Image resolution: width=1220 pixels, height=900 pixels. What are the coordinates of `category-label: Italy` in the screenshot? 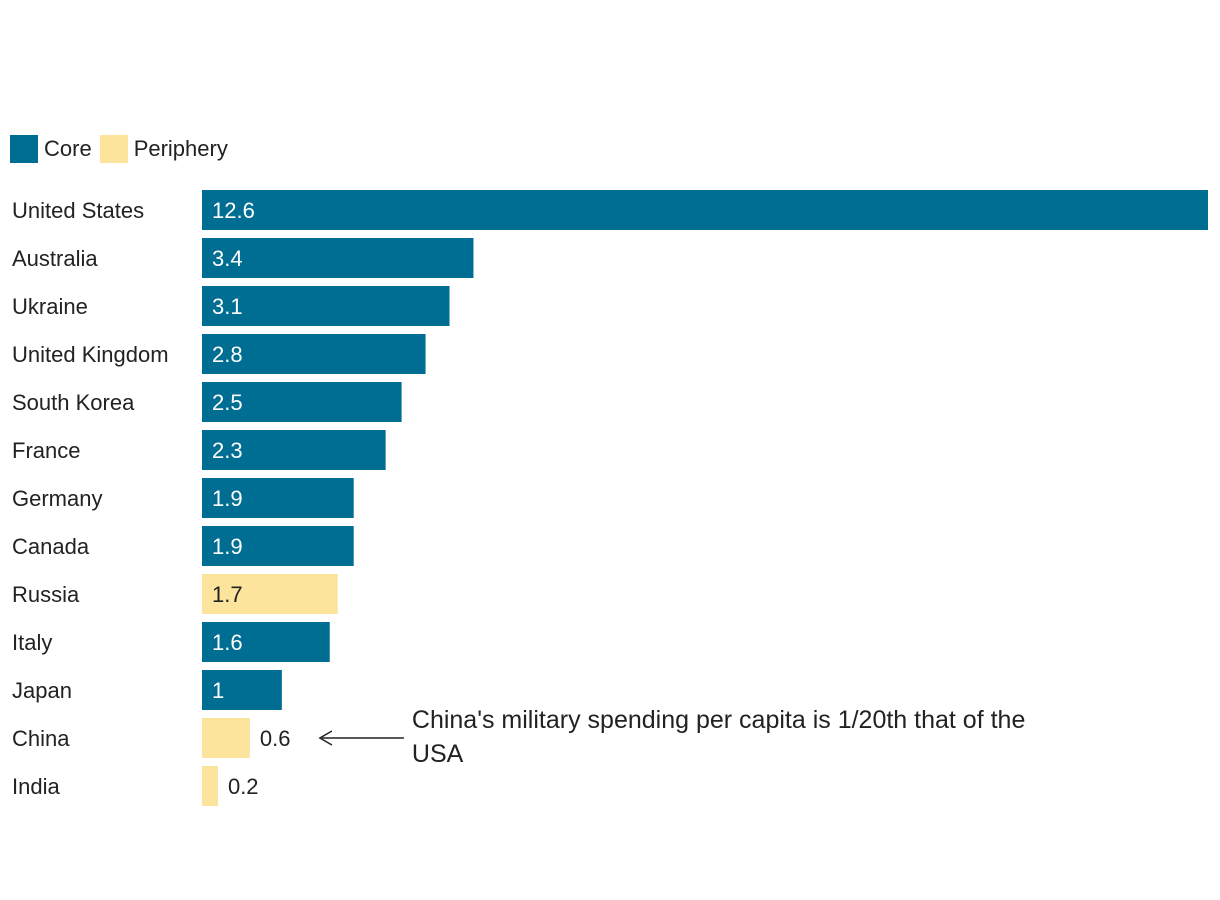 It's located at (32, 642).